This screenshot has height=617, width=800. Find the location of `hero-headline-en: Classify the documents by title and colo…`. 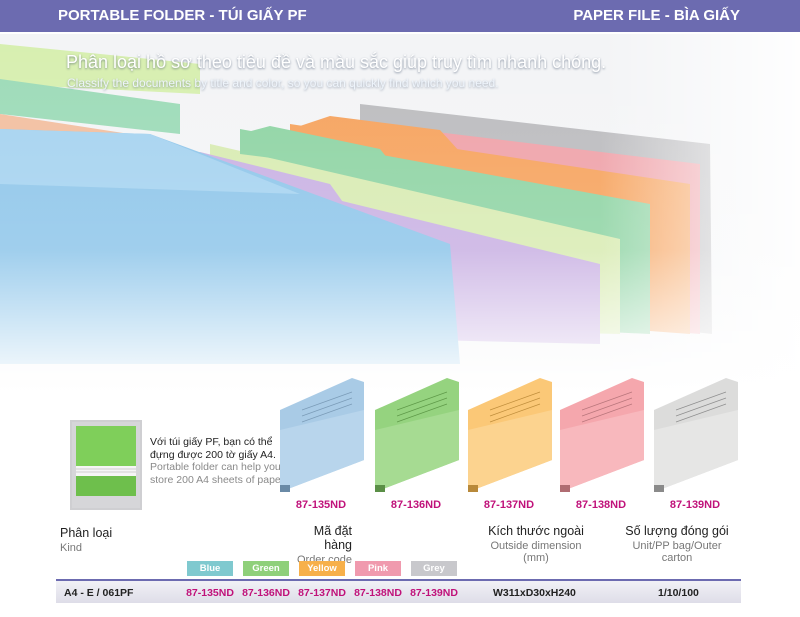

hero-headline-en: Classify the documents by title and colo… is located at coordinates (283, 83).